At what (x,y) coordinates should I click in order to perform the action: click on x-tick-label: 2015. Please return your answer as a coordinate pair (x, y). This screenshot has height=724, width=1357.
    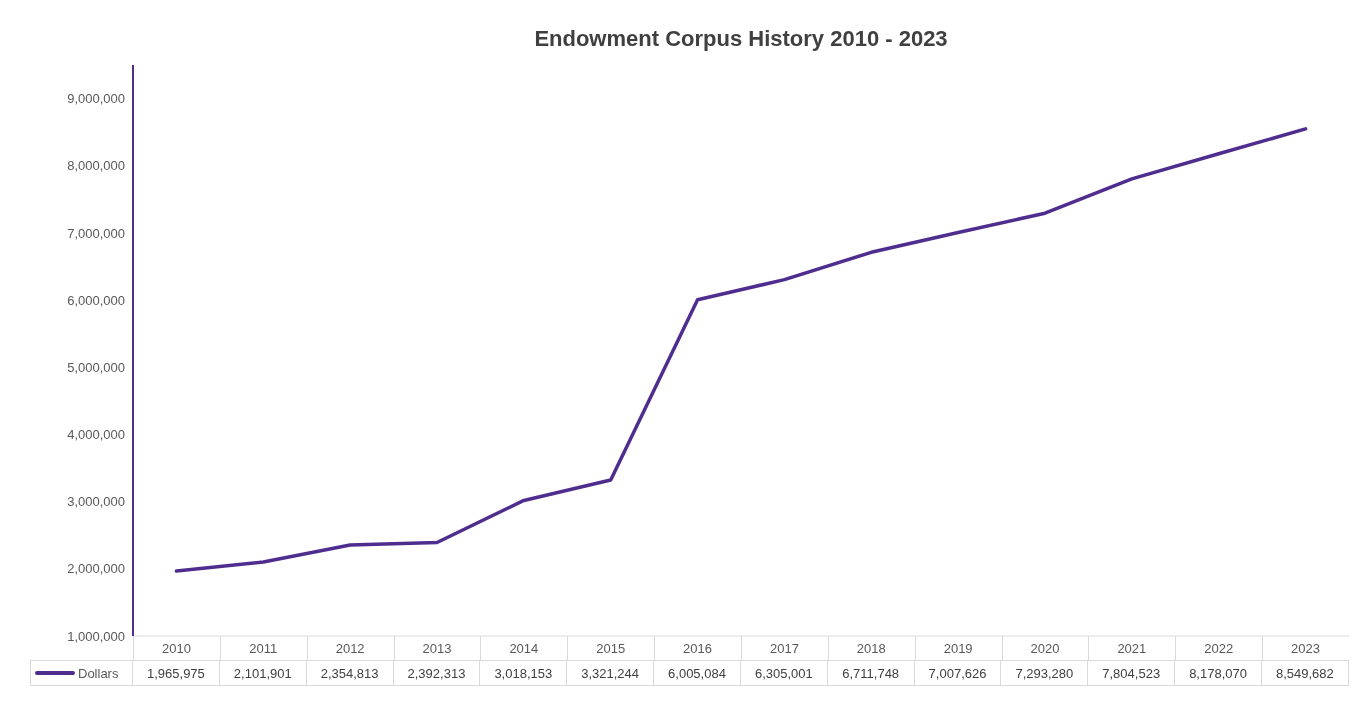
    Looking at the image, I should click on (611, 649).